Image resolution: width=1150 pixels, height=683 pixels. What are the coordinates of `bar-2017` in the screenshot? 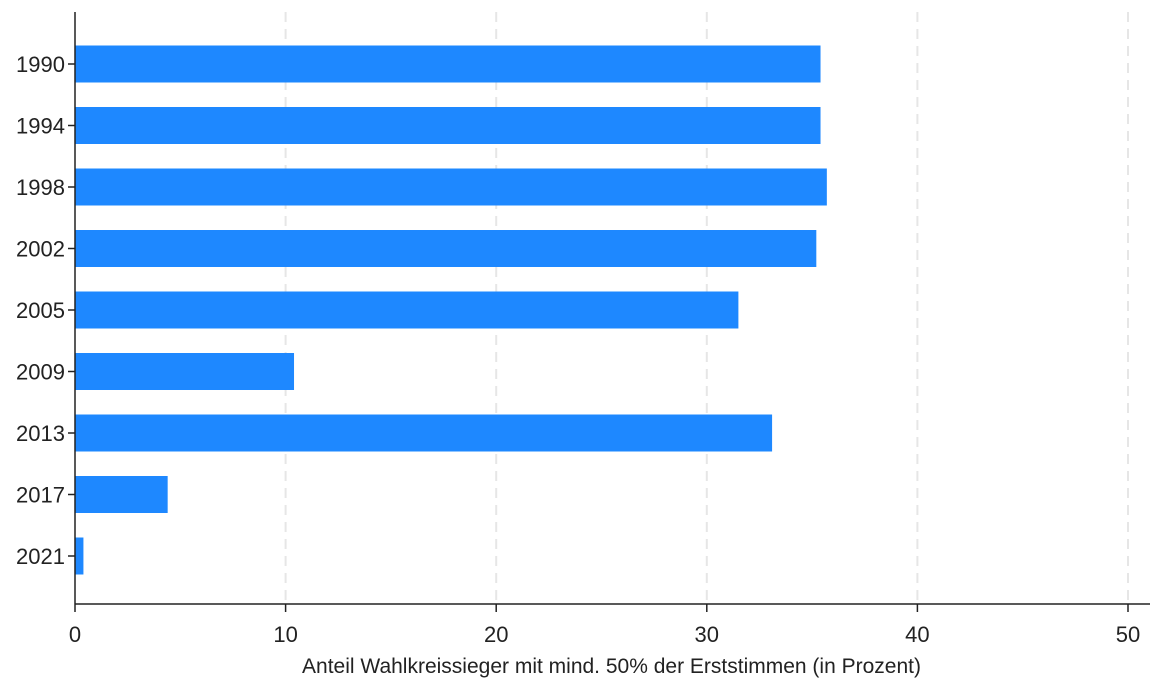 It's located at (121, 494).